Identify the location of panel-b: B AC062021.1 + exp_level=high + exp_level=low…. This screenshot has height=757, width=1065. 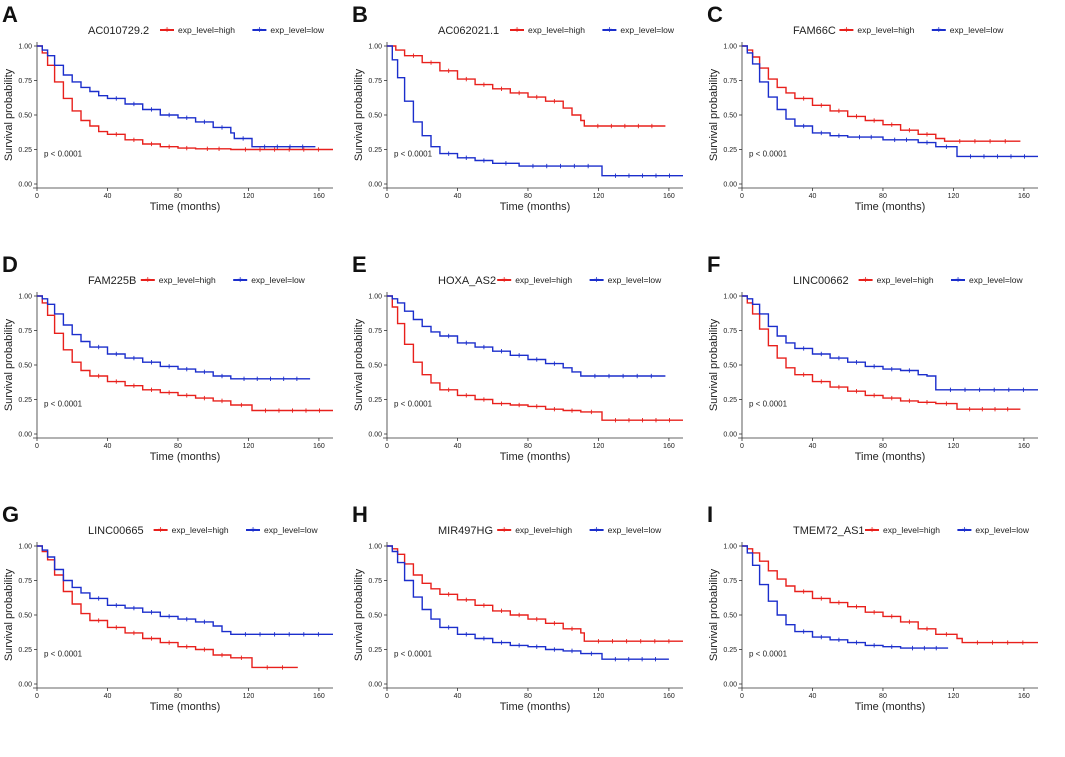
(517, 107).